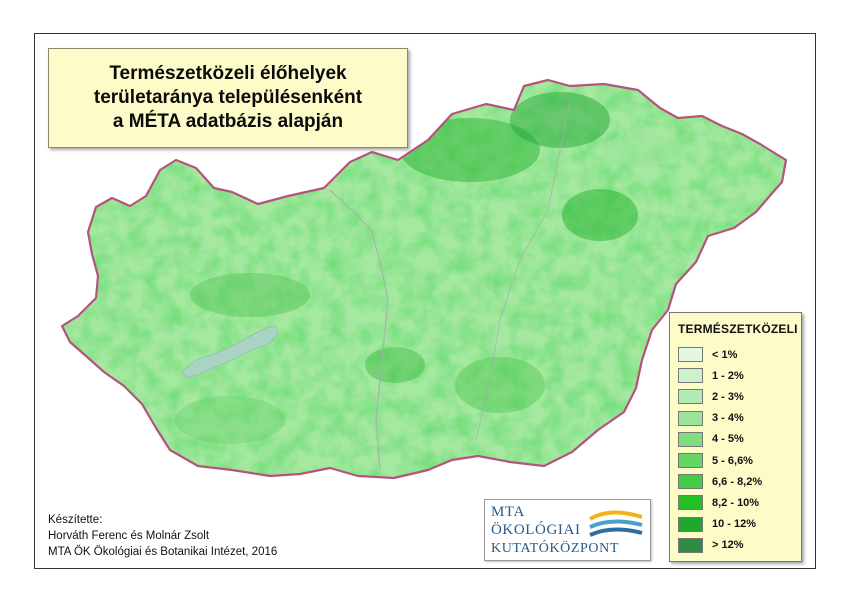  What do you see at coordinates (75, 520) in the screenshot?
I see `credits-line-1: Készítette:` at bounding box center [75, 520].